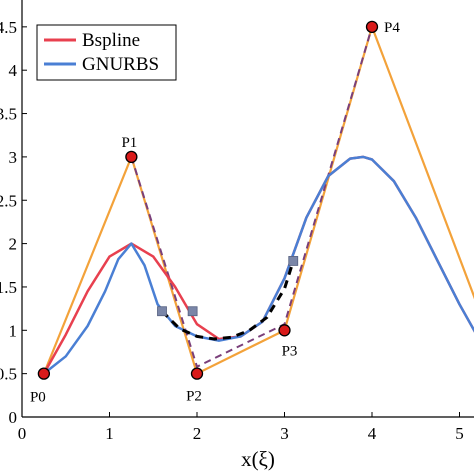 Image resolution: width=474 pixels, height=474 pixels. What do you see at coordinates (8, 114) in the screenshot?
I see `y-tick-label-7: 3.5` at bounding box center [8, 114].